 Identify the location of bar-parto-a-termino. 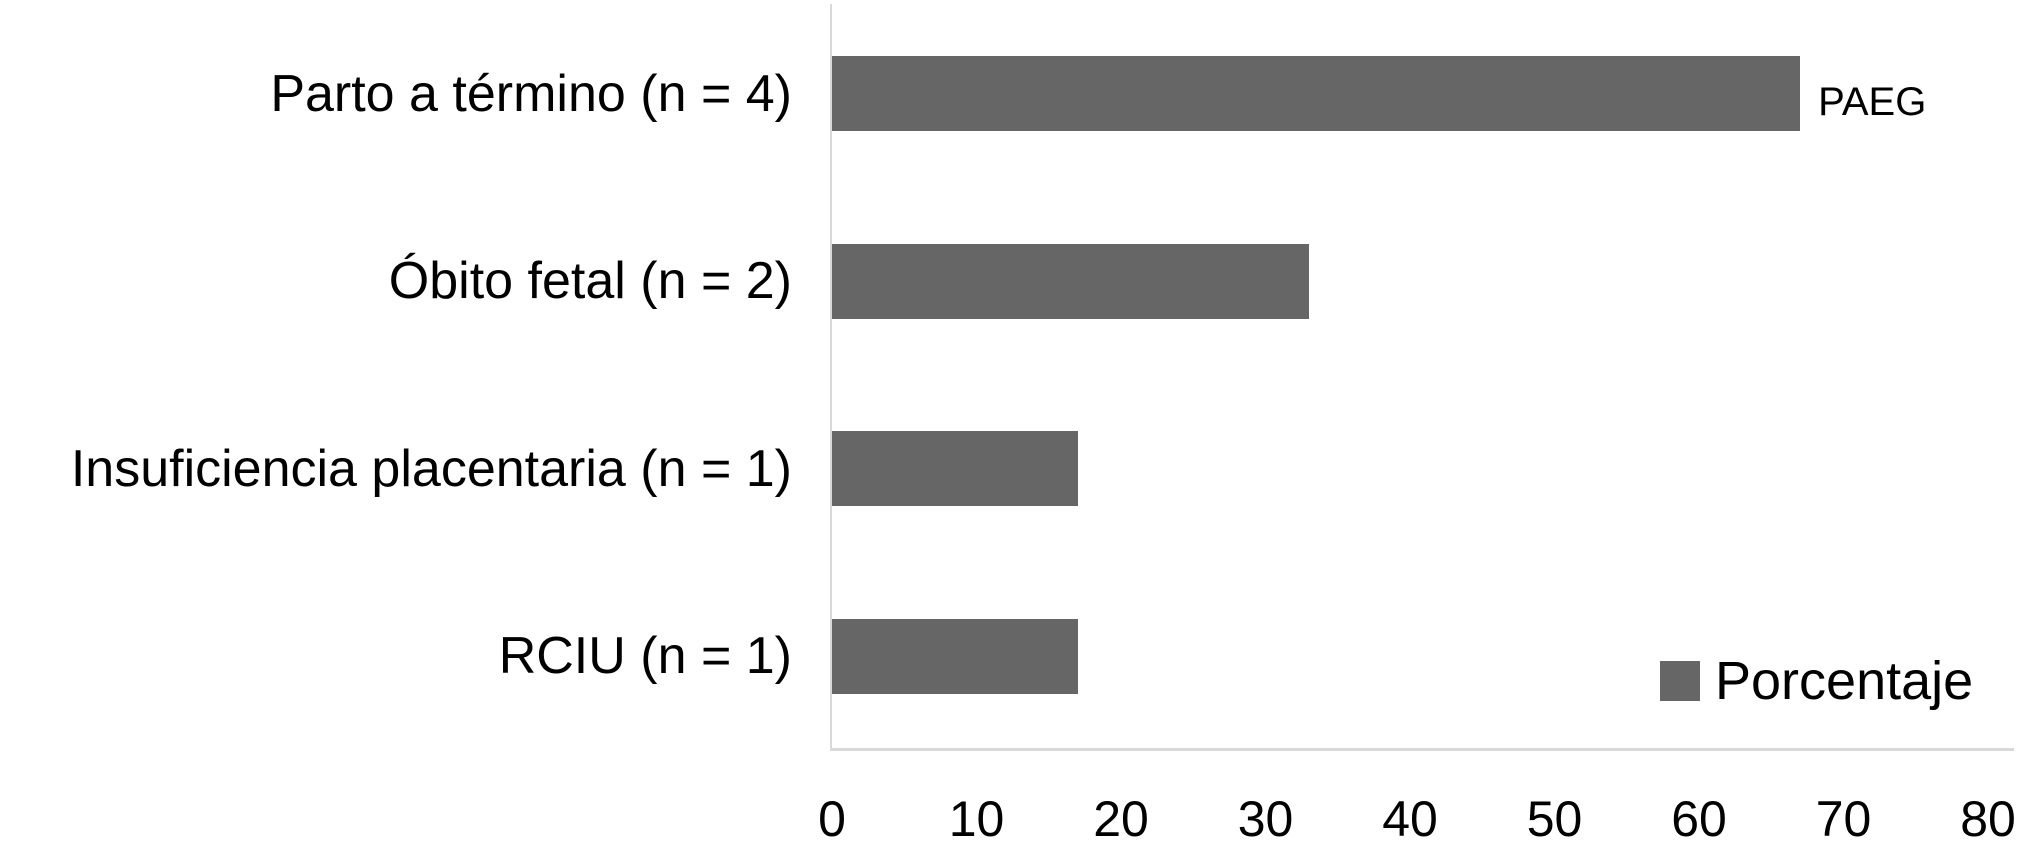
(1316, 94).